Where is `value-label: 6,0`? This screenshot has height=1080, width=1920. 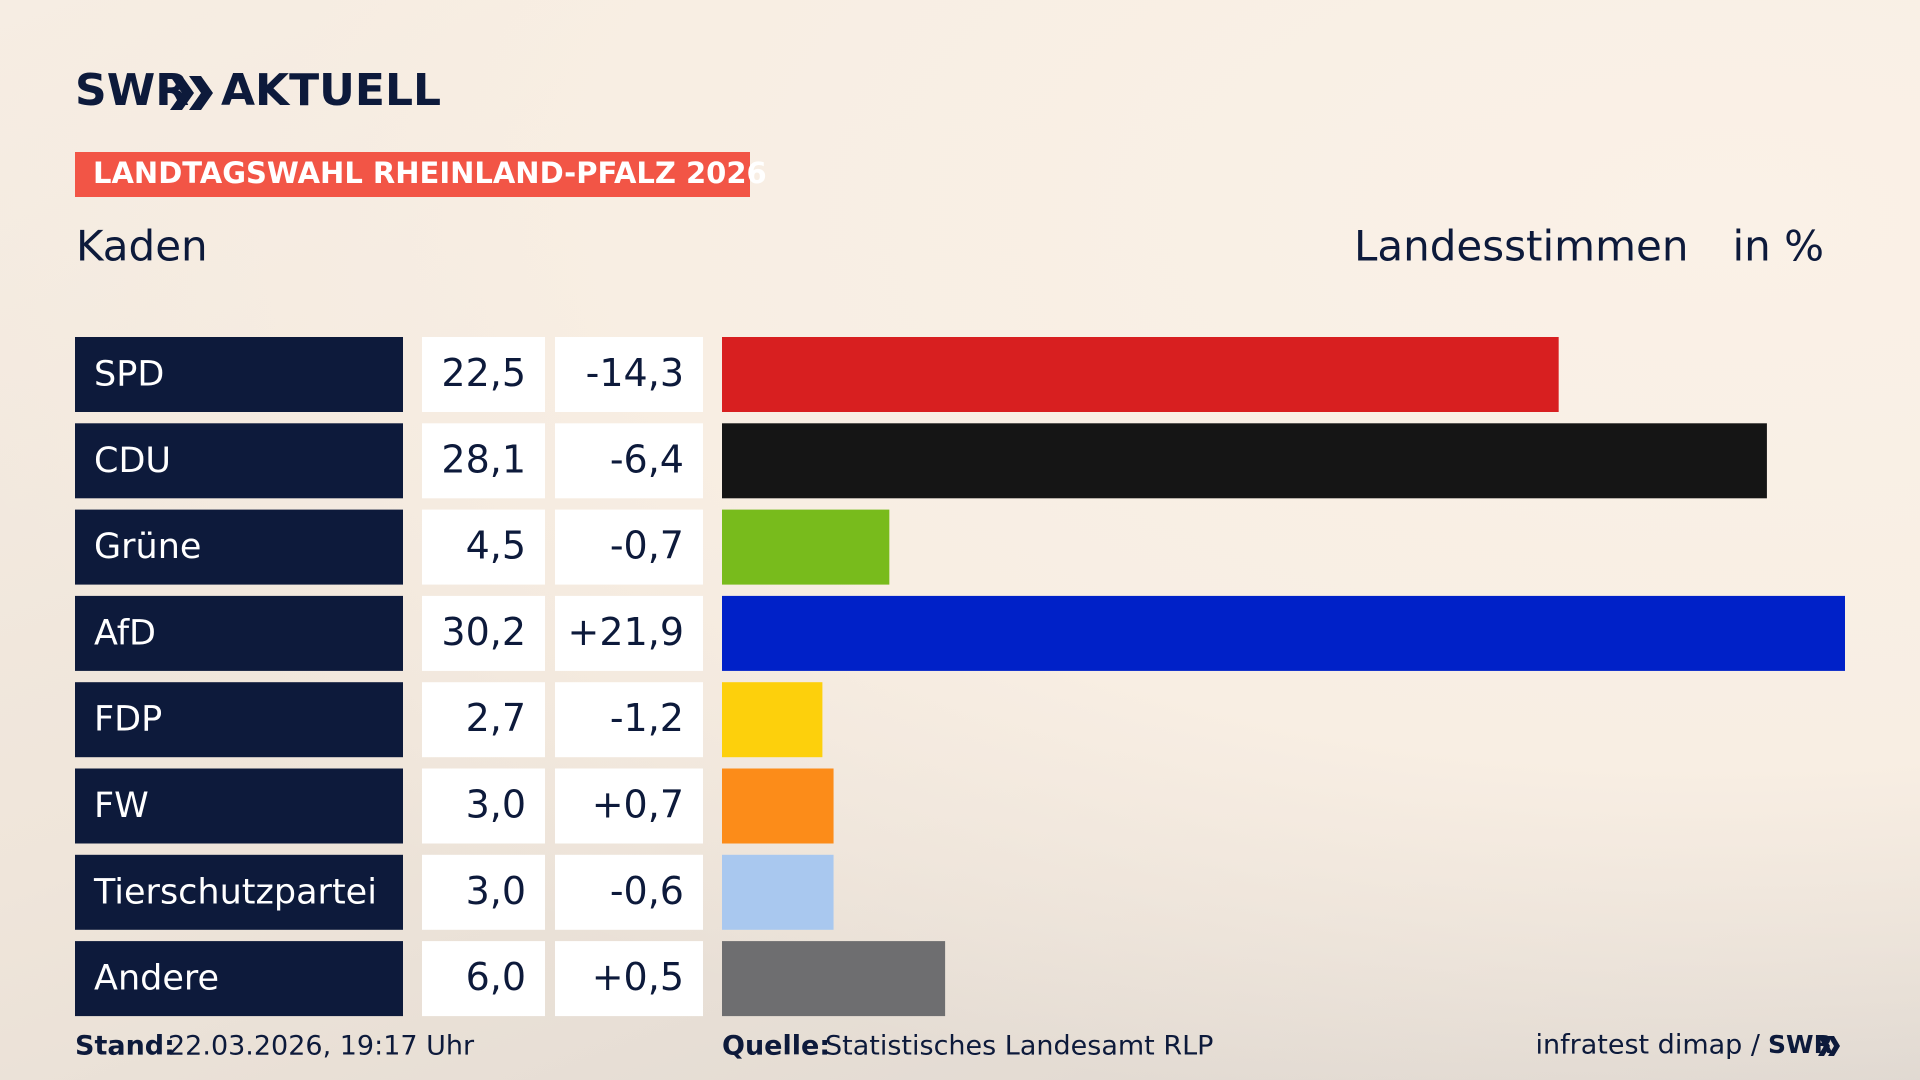 value-label: 6,0 is located at coordinates (496, 977).